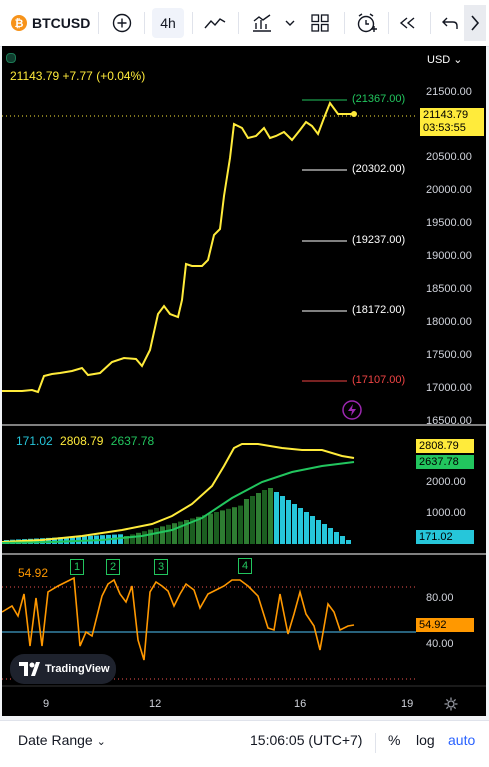 Image resolution: width=489 pixels, height=767 pixels. I want to click on date-range-label: Date Range, so click(55, 740).